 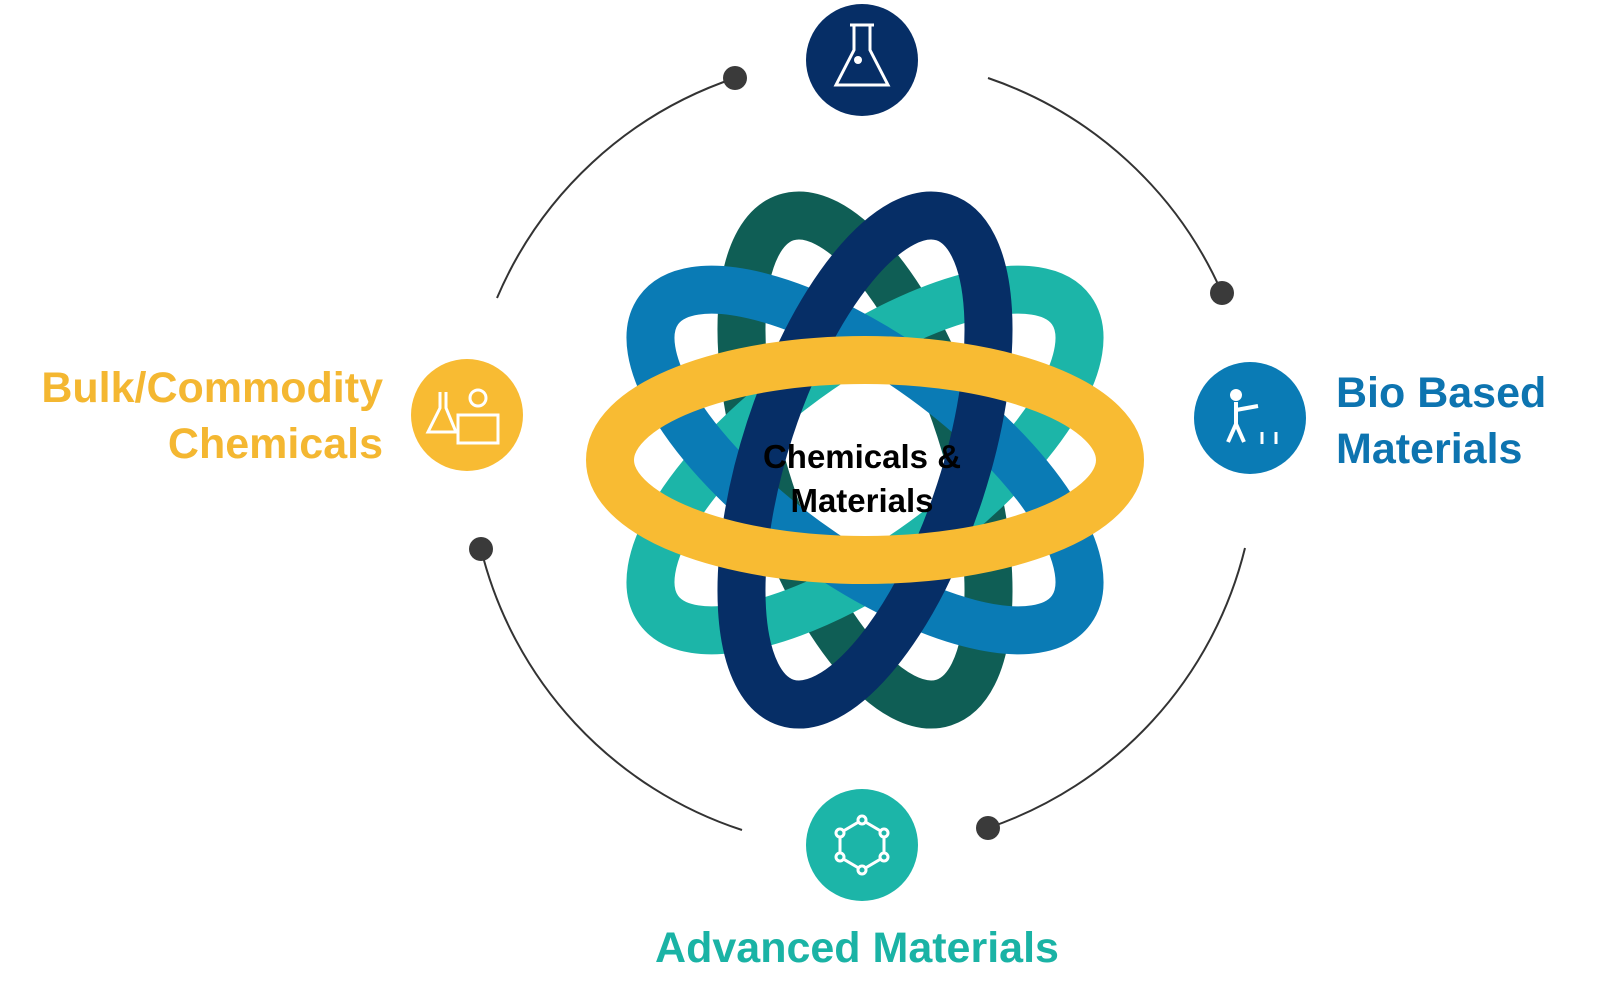 What do you see at coordinates (1441, 393) in the screenshot?
I see `node-label: Bio Based` at bounding box center [1441, 393].